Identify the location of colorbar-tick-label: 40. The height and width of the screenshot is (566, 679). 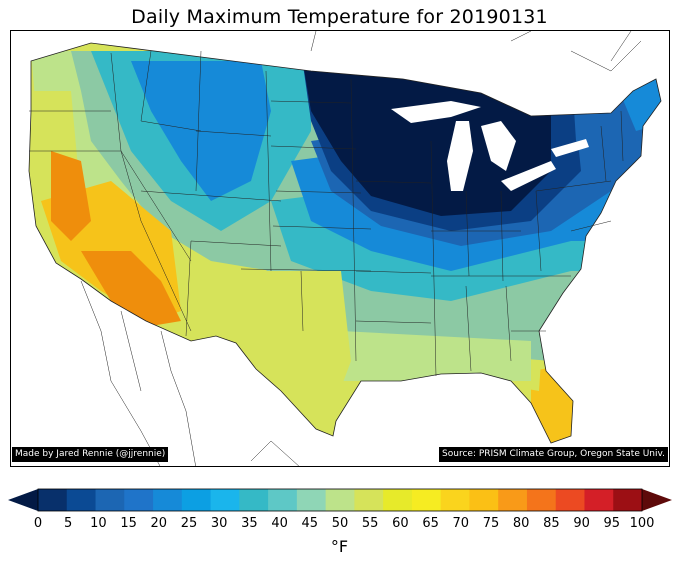
(279, 523).